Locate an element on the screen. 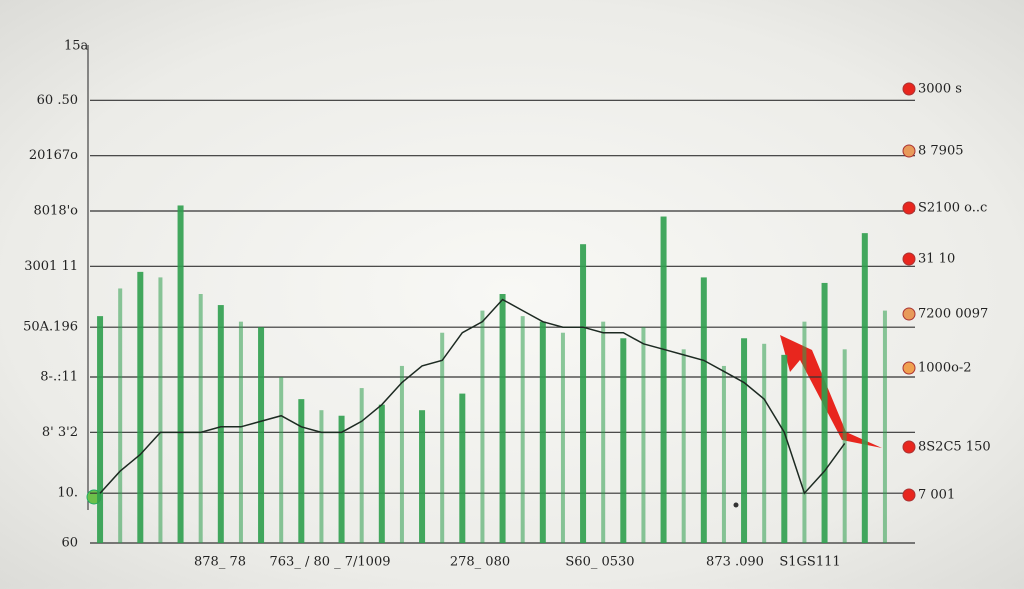 Image resolution: width=1024 pixels, height=589 pixels. y-tick-label: 3001 11 is located at coordinates (51, 266).